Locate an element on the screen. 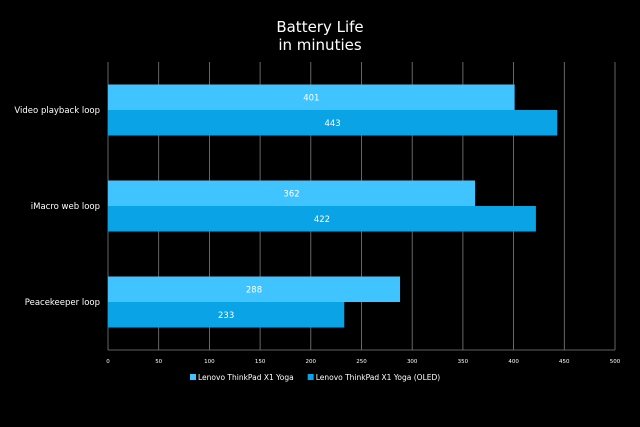 The height and width of the screenshot is (427, 640). chart-subtitle: in minuties is located at coordinates (320, 45).